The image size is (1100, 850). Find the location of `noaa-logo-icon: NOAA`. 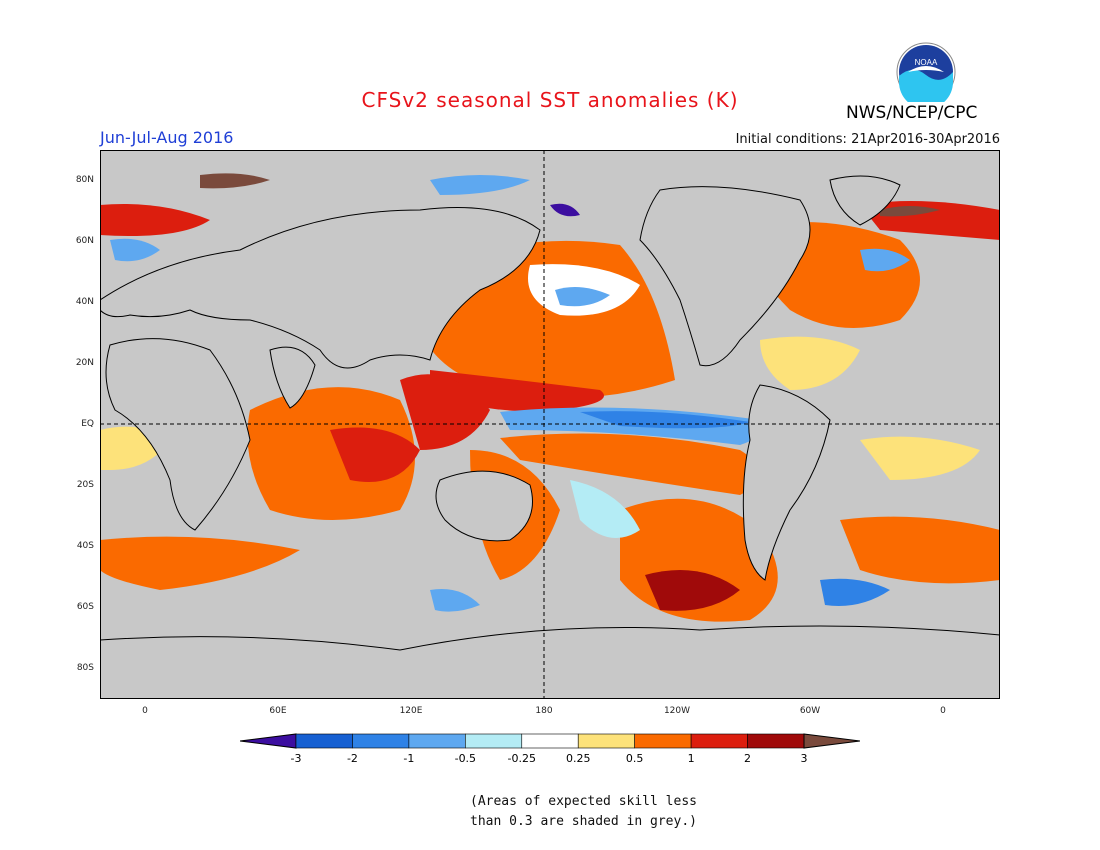

noaa-logo-icon: NOAA is located at coordinates (926, 72).